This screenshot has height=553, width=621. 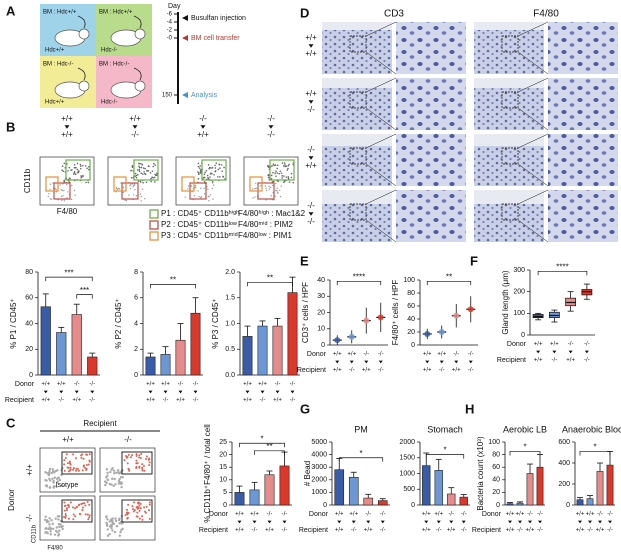 What do you see at coordinates (185, 38) in the screenshot?
I see `event-arrow` at bounding box center [185, 38].